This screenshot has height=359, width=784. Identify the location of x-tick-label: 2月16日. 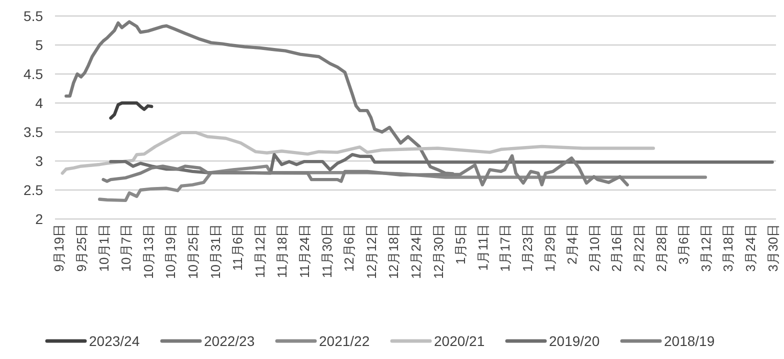
(616, 248).